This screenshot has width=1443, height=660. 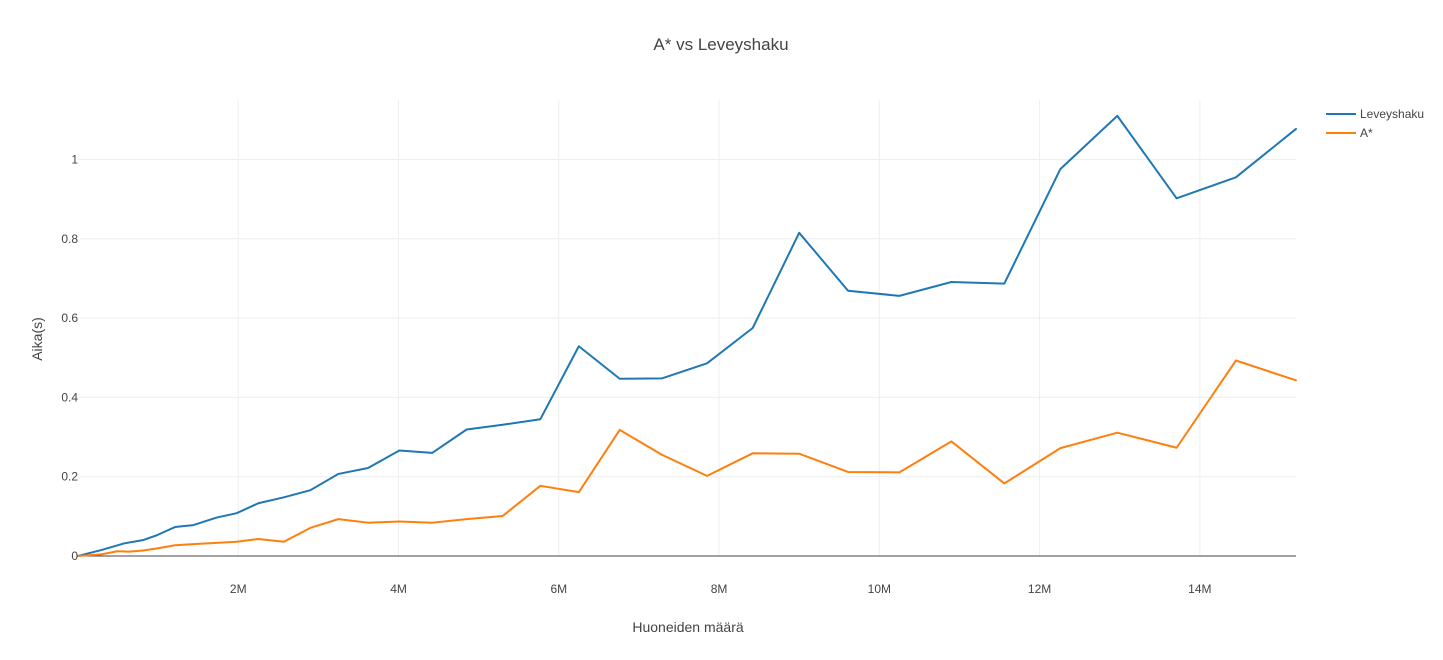 I want to click on chart-title: A* vs Leveyshaku, so click(x=720, y=44).